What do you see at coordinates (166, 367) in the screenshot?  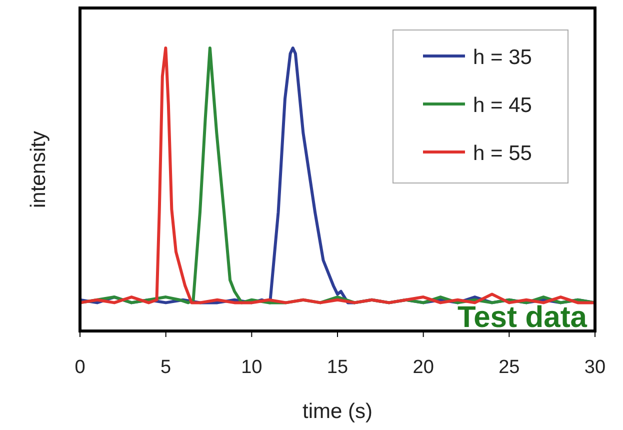 I see `x-tick-label: 5` at bounding box center [166, 367].